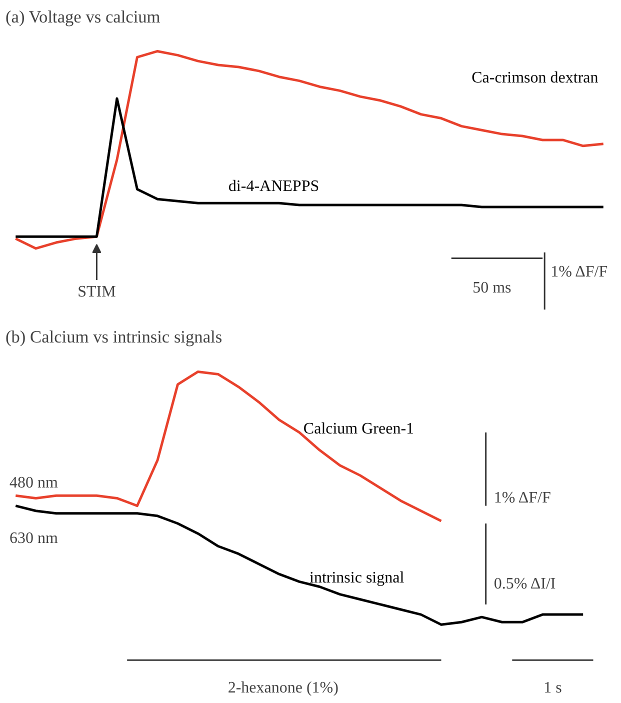 This screenshot has height=703, width=621. I want to click on text: 2-hexanone (1%), so click(283, 687).